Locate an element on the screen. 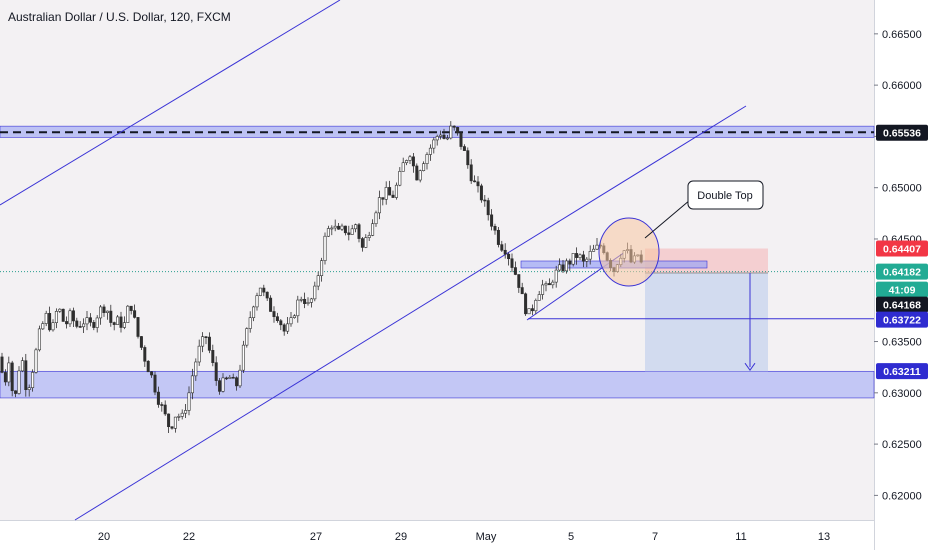 The image size is (932, 550). x-tick-label: 22 is located at coordinates (189, 537).